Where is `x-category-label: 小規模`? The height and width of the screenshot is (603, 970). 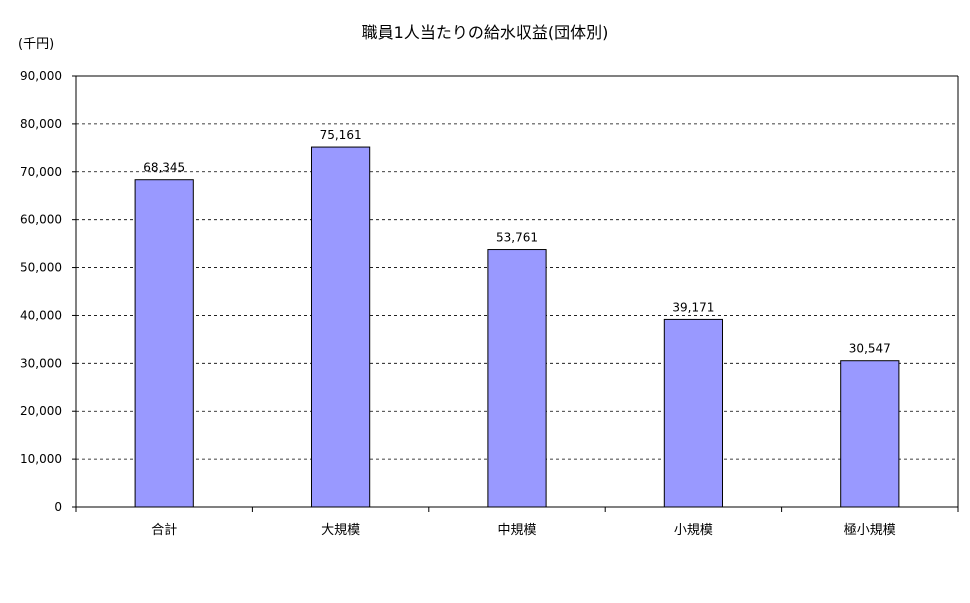
x-category-label: 小規模 is located at coordinates (693, 530).